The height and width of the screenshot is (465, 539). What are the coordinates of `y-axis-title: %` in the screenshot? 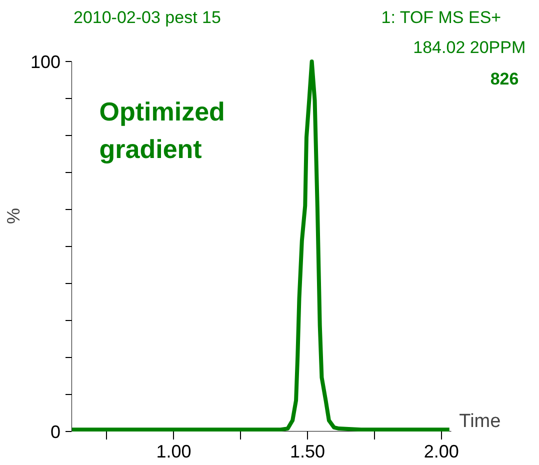 It's located at (13, 216).